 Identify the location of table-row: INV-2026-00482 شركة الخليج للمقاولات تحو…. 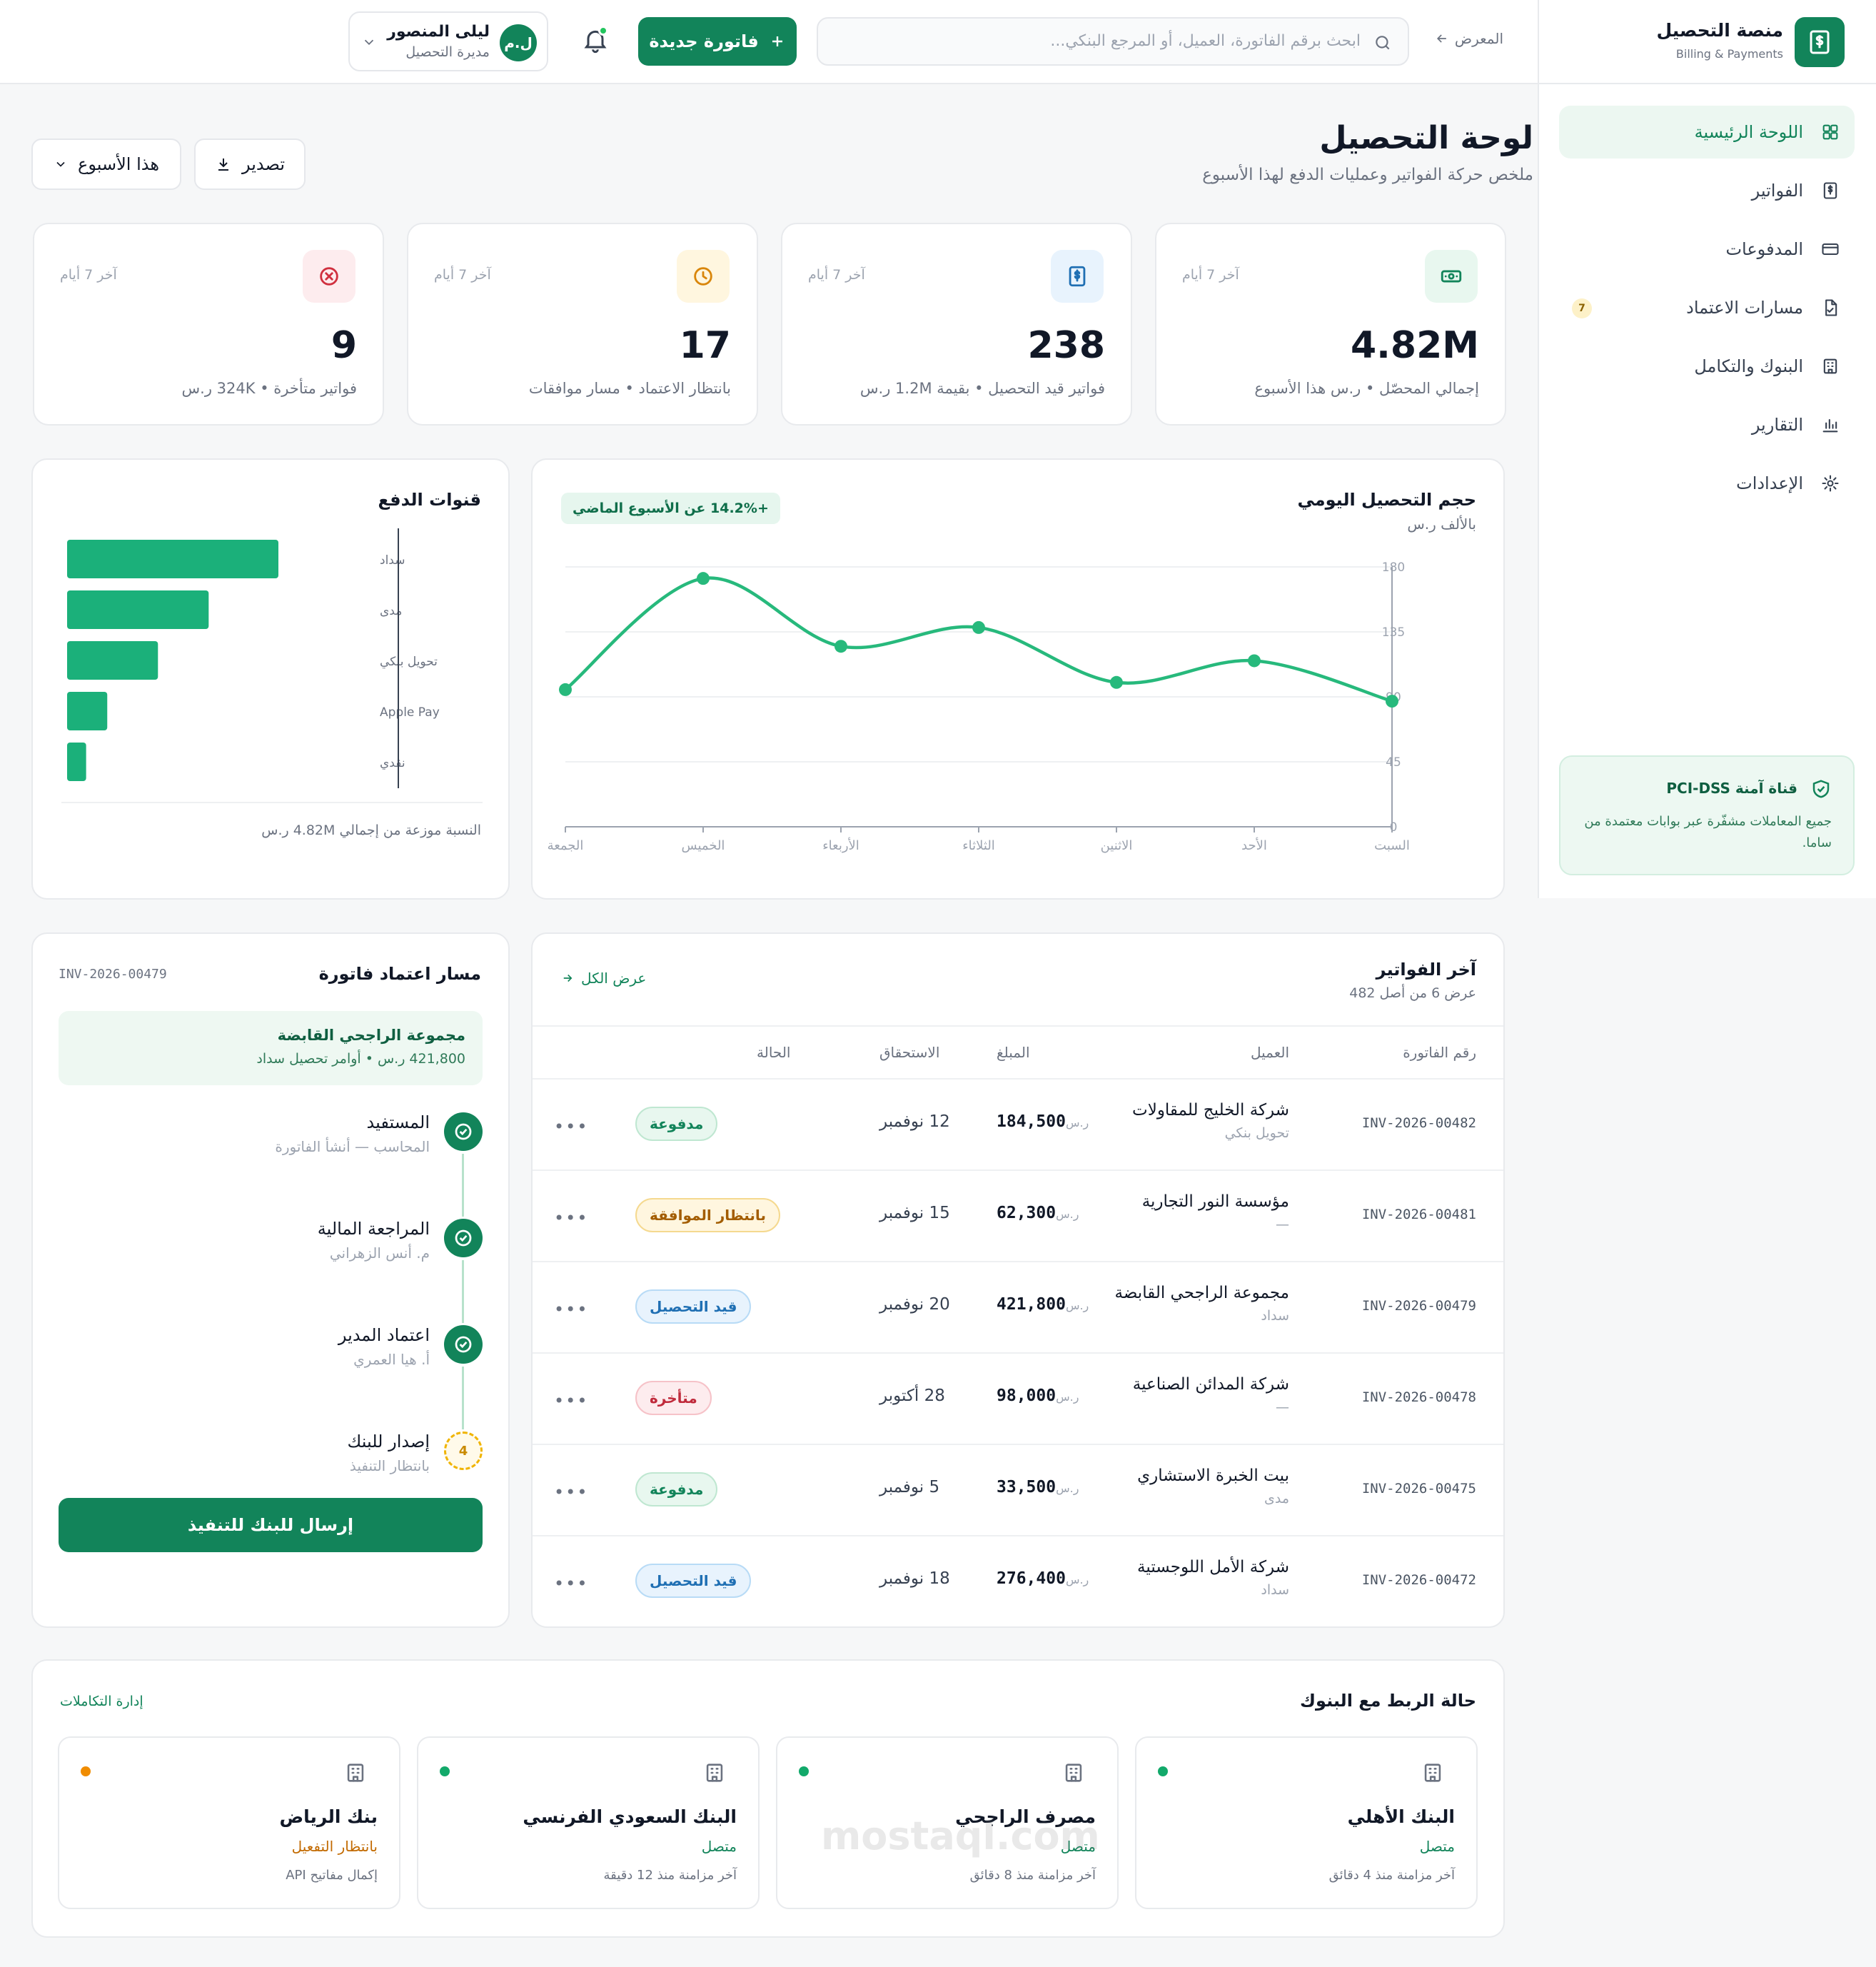
(1018, 1125).